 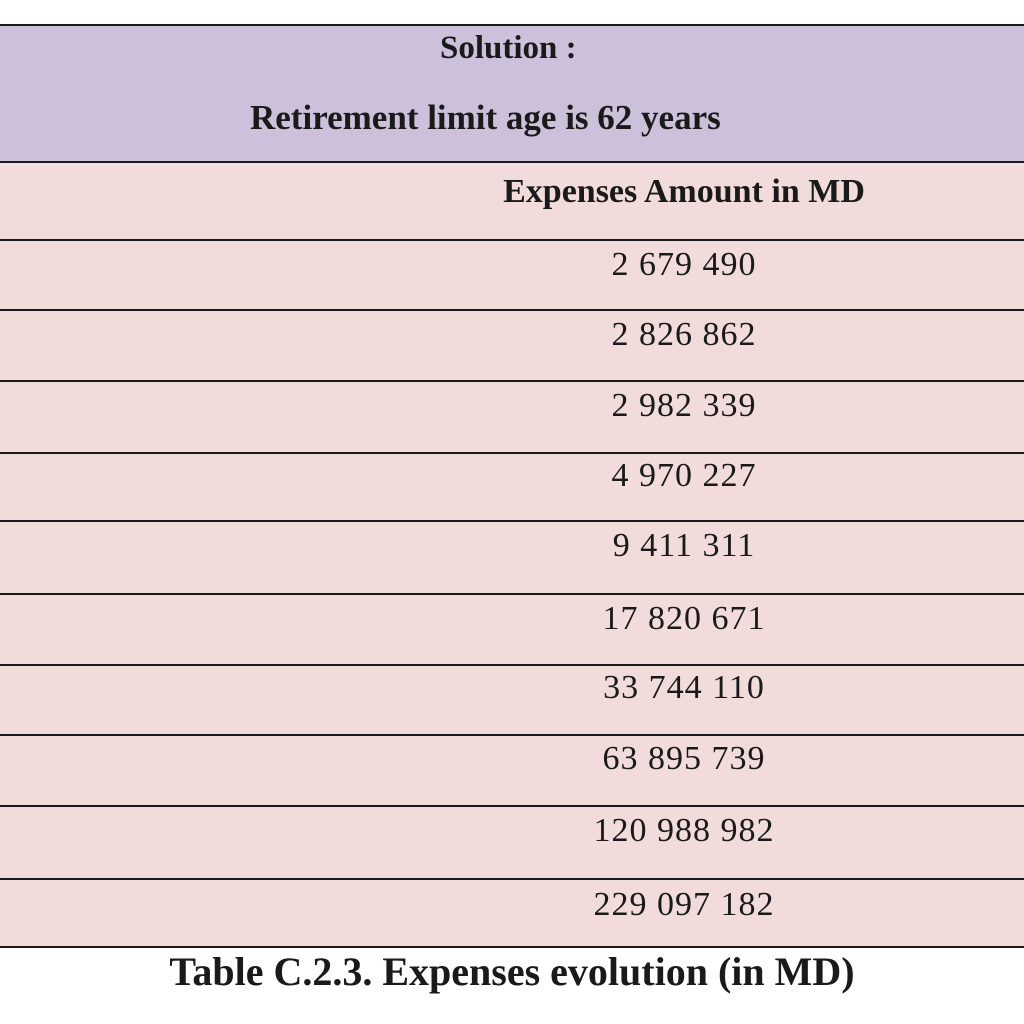 What do you see at coordinates (684, 475) in the screenshot?
I see `expense-value: 4 970 227` at bounding box center [684, 475].